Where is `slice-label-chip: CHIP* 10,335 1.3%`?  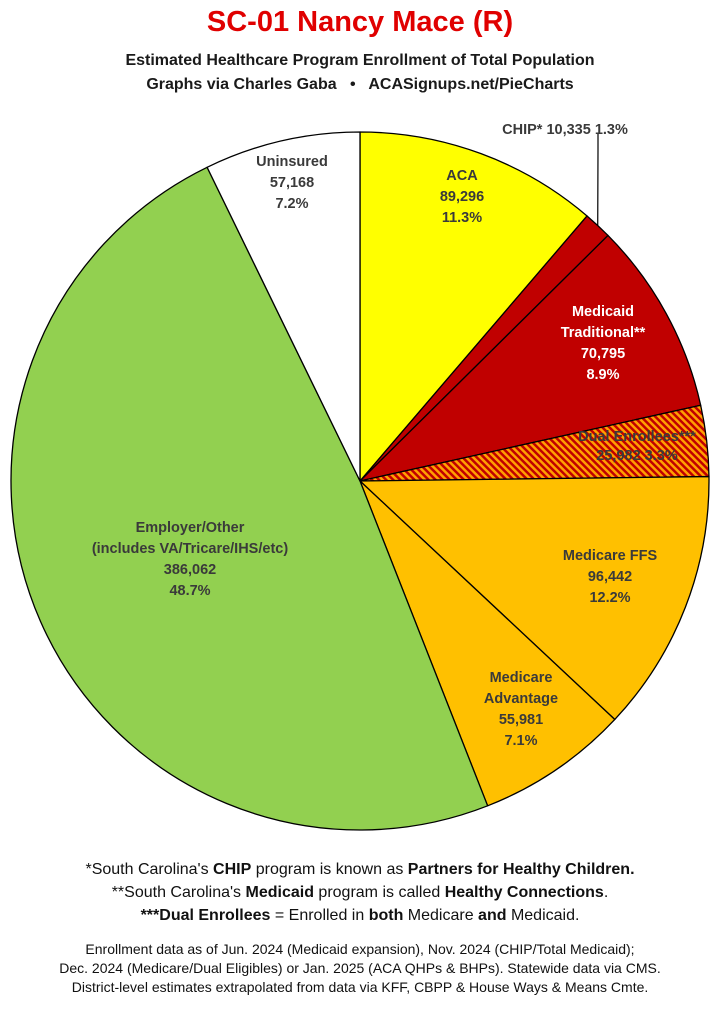 slice-label-chip: CHIP* 10,335 1.3% is located at coordinates (565, 130).